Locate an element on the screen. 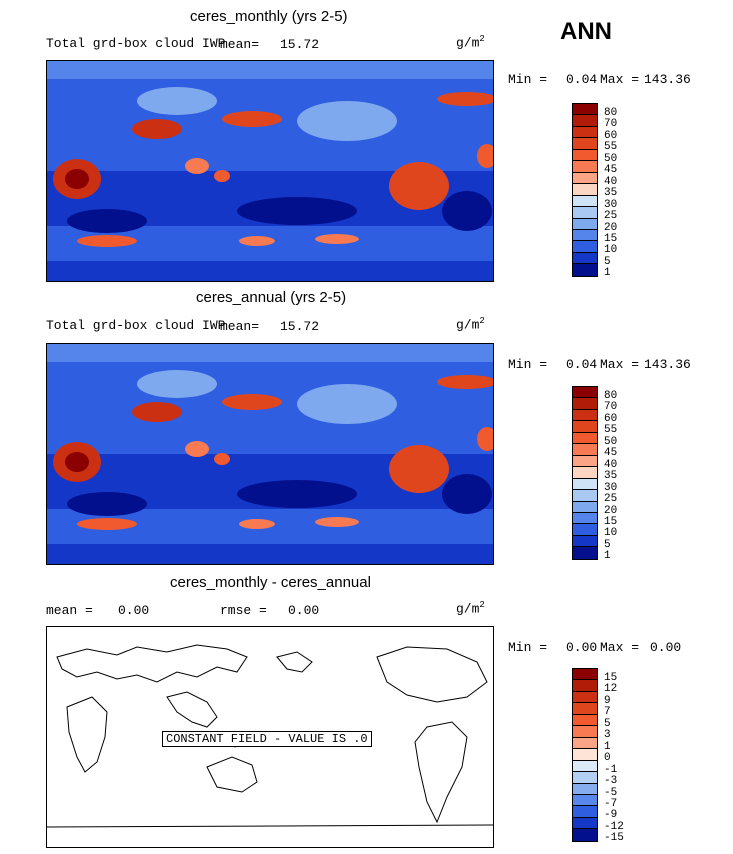 The height and width of the screenshot is (854, 733). panel3-max-label: Max = is located at coordinates (620, 647).